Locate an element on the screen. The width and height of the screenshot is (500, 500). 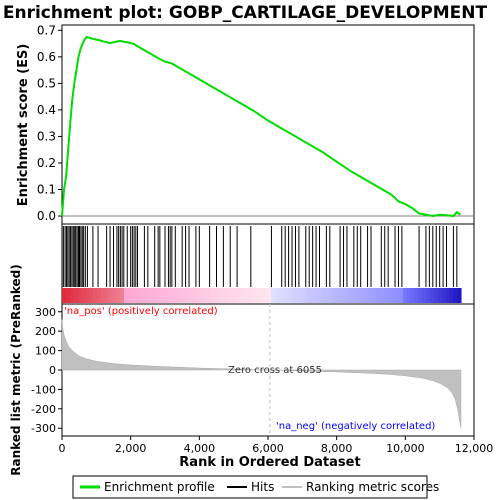
x-tick-label: 0 is located at coordinates (62, 448).